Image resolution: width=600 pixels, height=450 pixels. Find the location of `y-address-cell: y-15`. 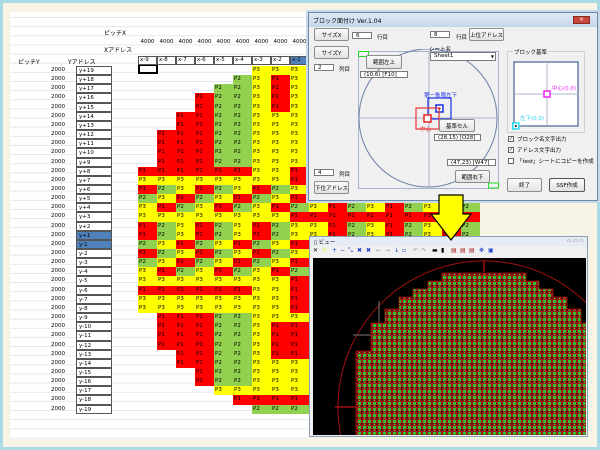

y-address-cell: y-15 is located at coordinates (94, 372).